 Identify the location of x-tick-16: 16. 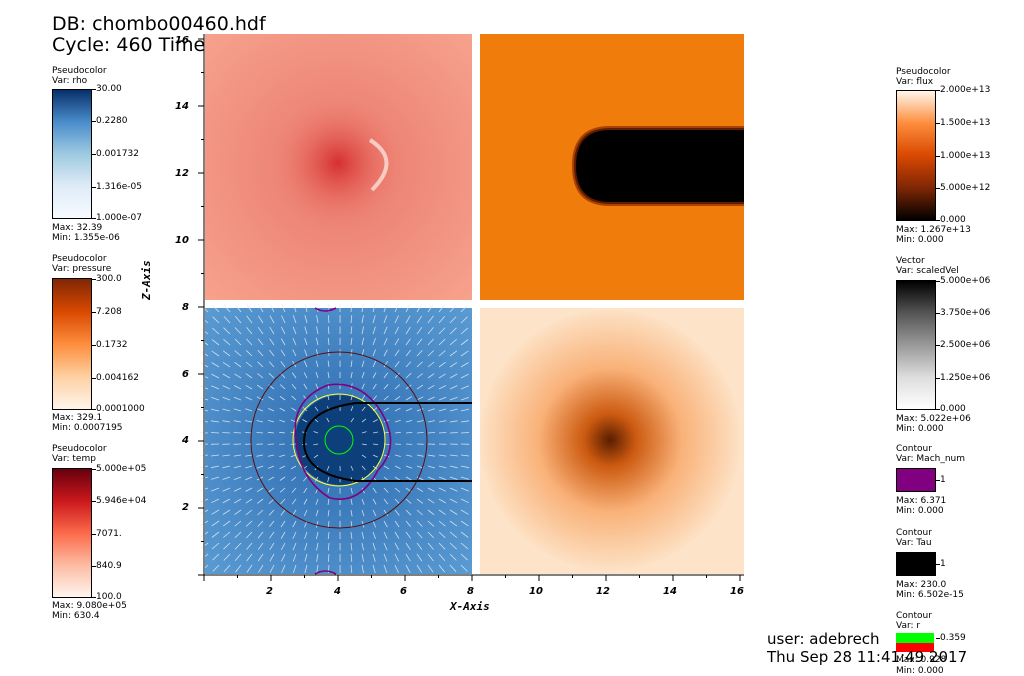
(737, 591).